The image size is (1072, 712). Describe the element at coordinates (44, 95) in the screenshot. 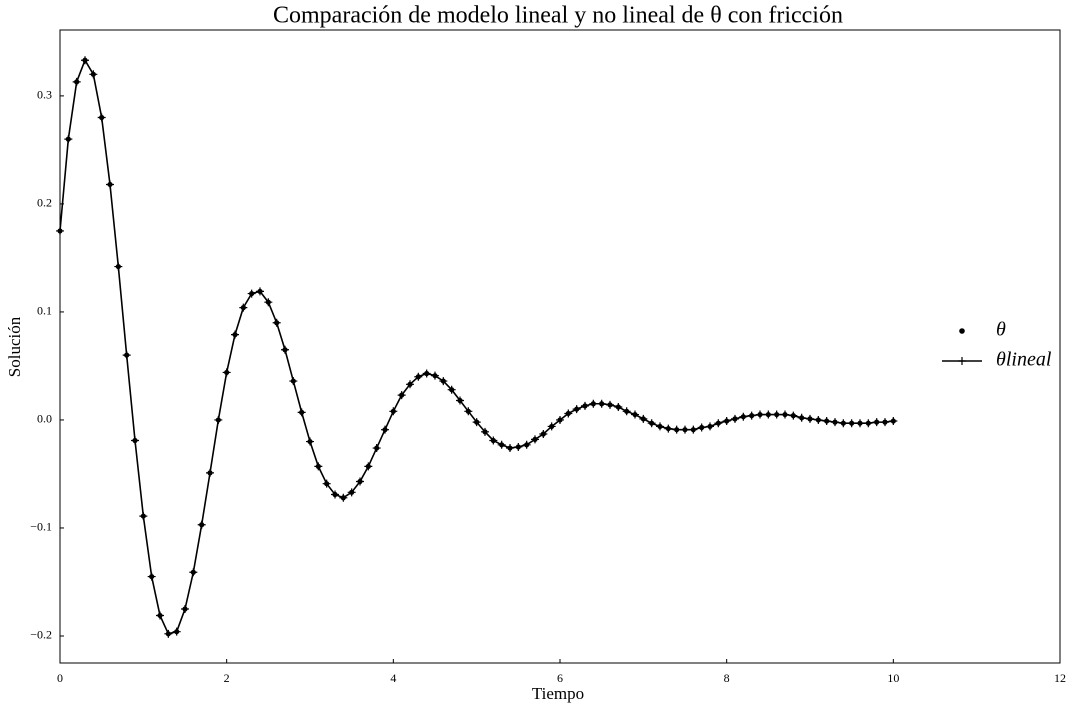

I see `y-tick-label: 0.3` at that location.